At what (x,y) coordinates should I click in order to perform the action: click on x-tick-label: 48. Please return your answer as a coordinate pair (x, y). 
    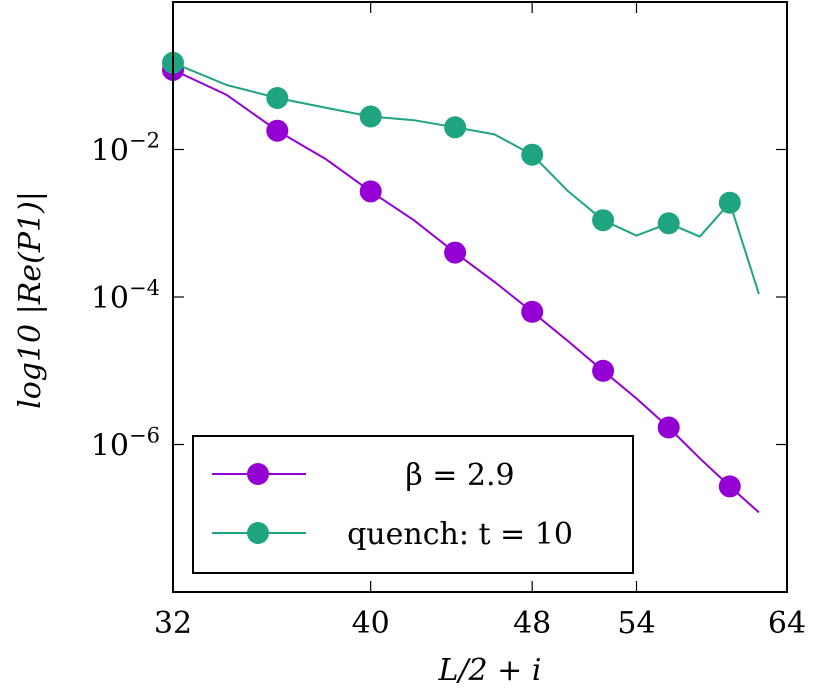
    Looking at the image, I should click on (532, 623).